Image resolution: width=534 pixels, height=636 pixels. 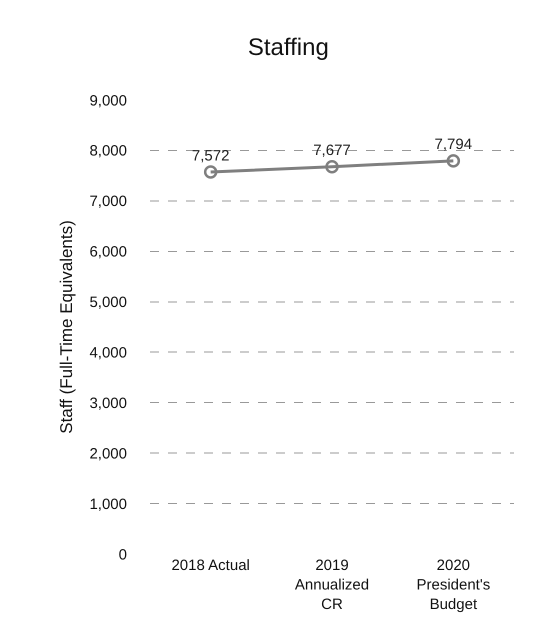 I want to click on y-tick-label: 6,000, so click(x=108, y=252).